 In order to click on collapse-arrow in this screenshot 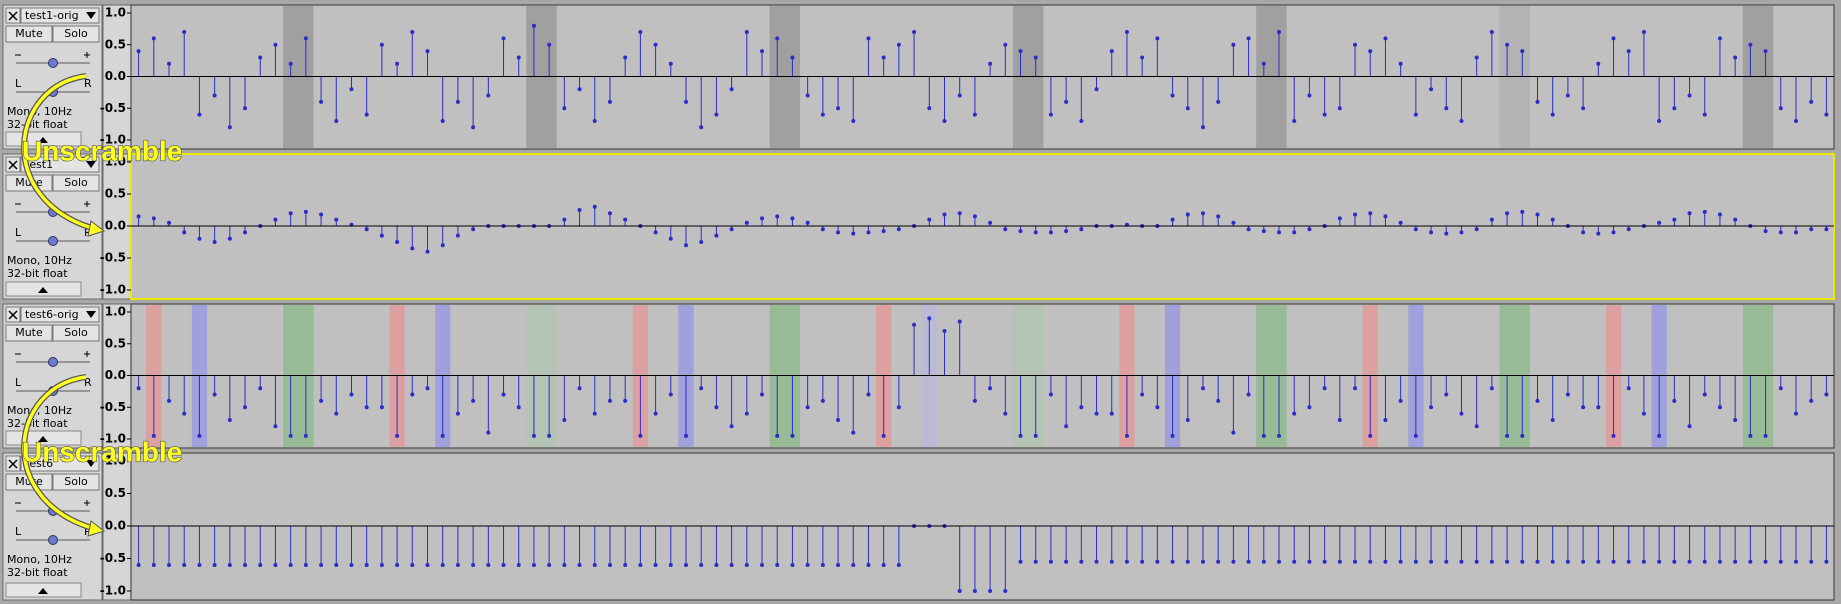, I will do `click(43, 439)`.